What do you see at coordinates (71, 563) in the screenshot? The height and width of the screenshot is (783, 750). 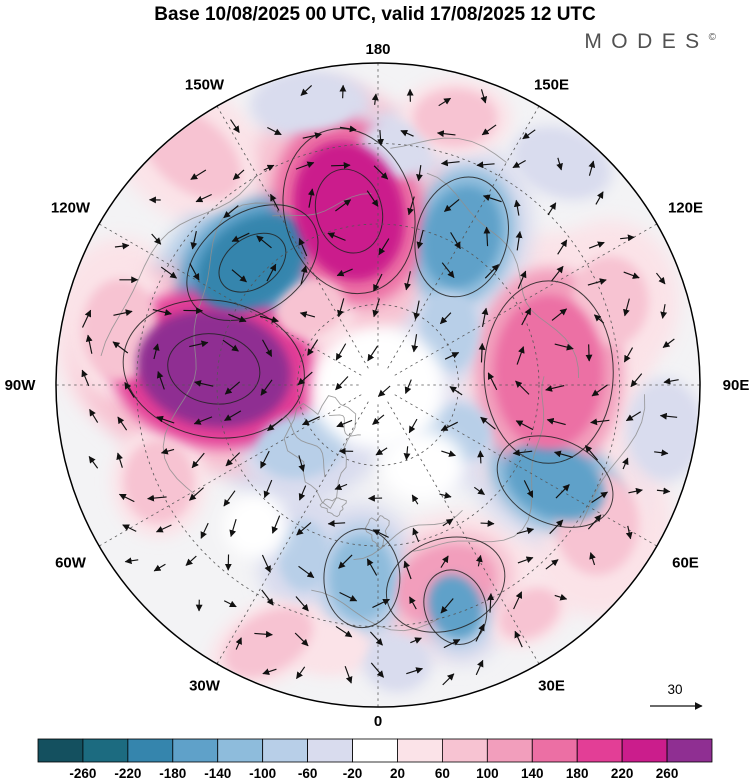 I see `longitude-label: 60W` at bounding box center [71, 563].